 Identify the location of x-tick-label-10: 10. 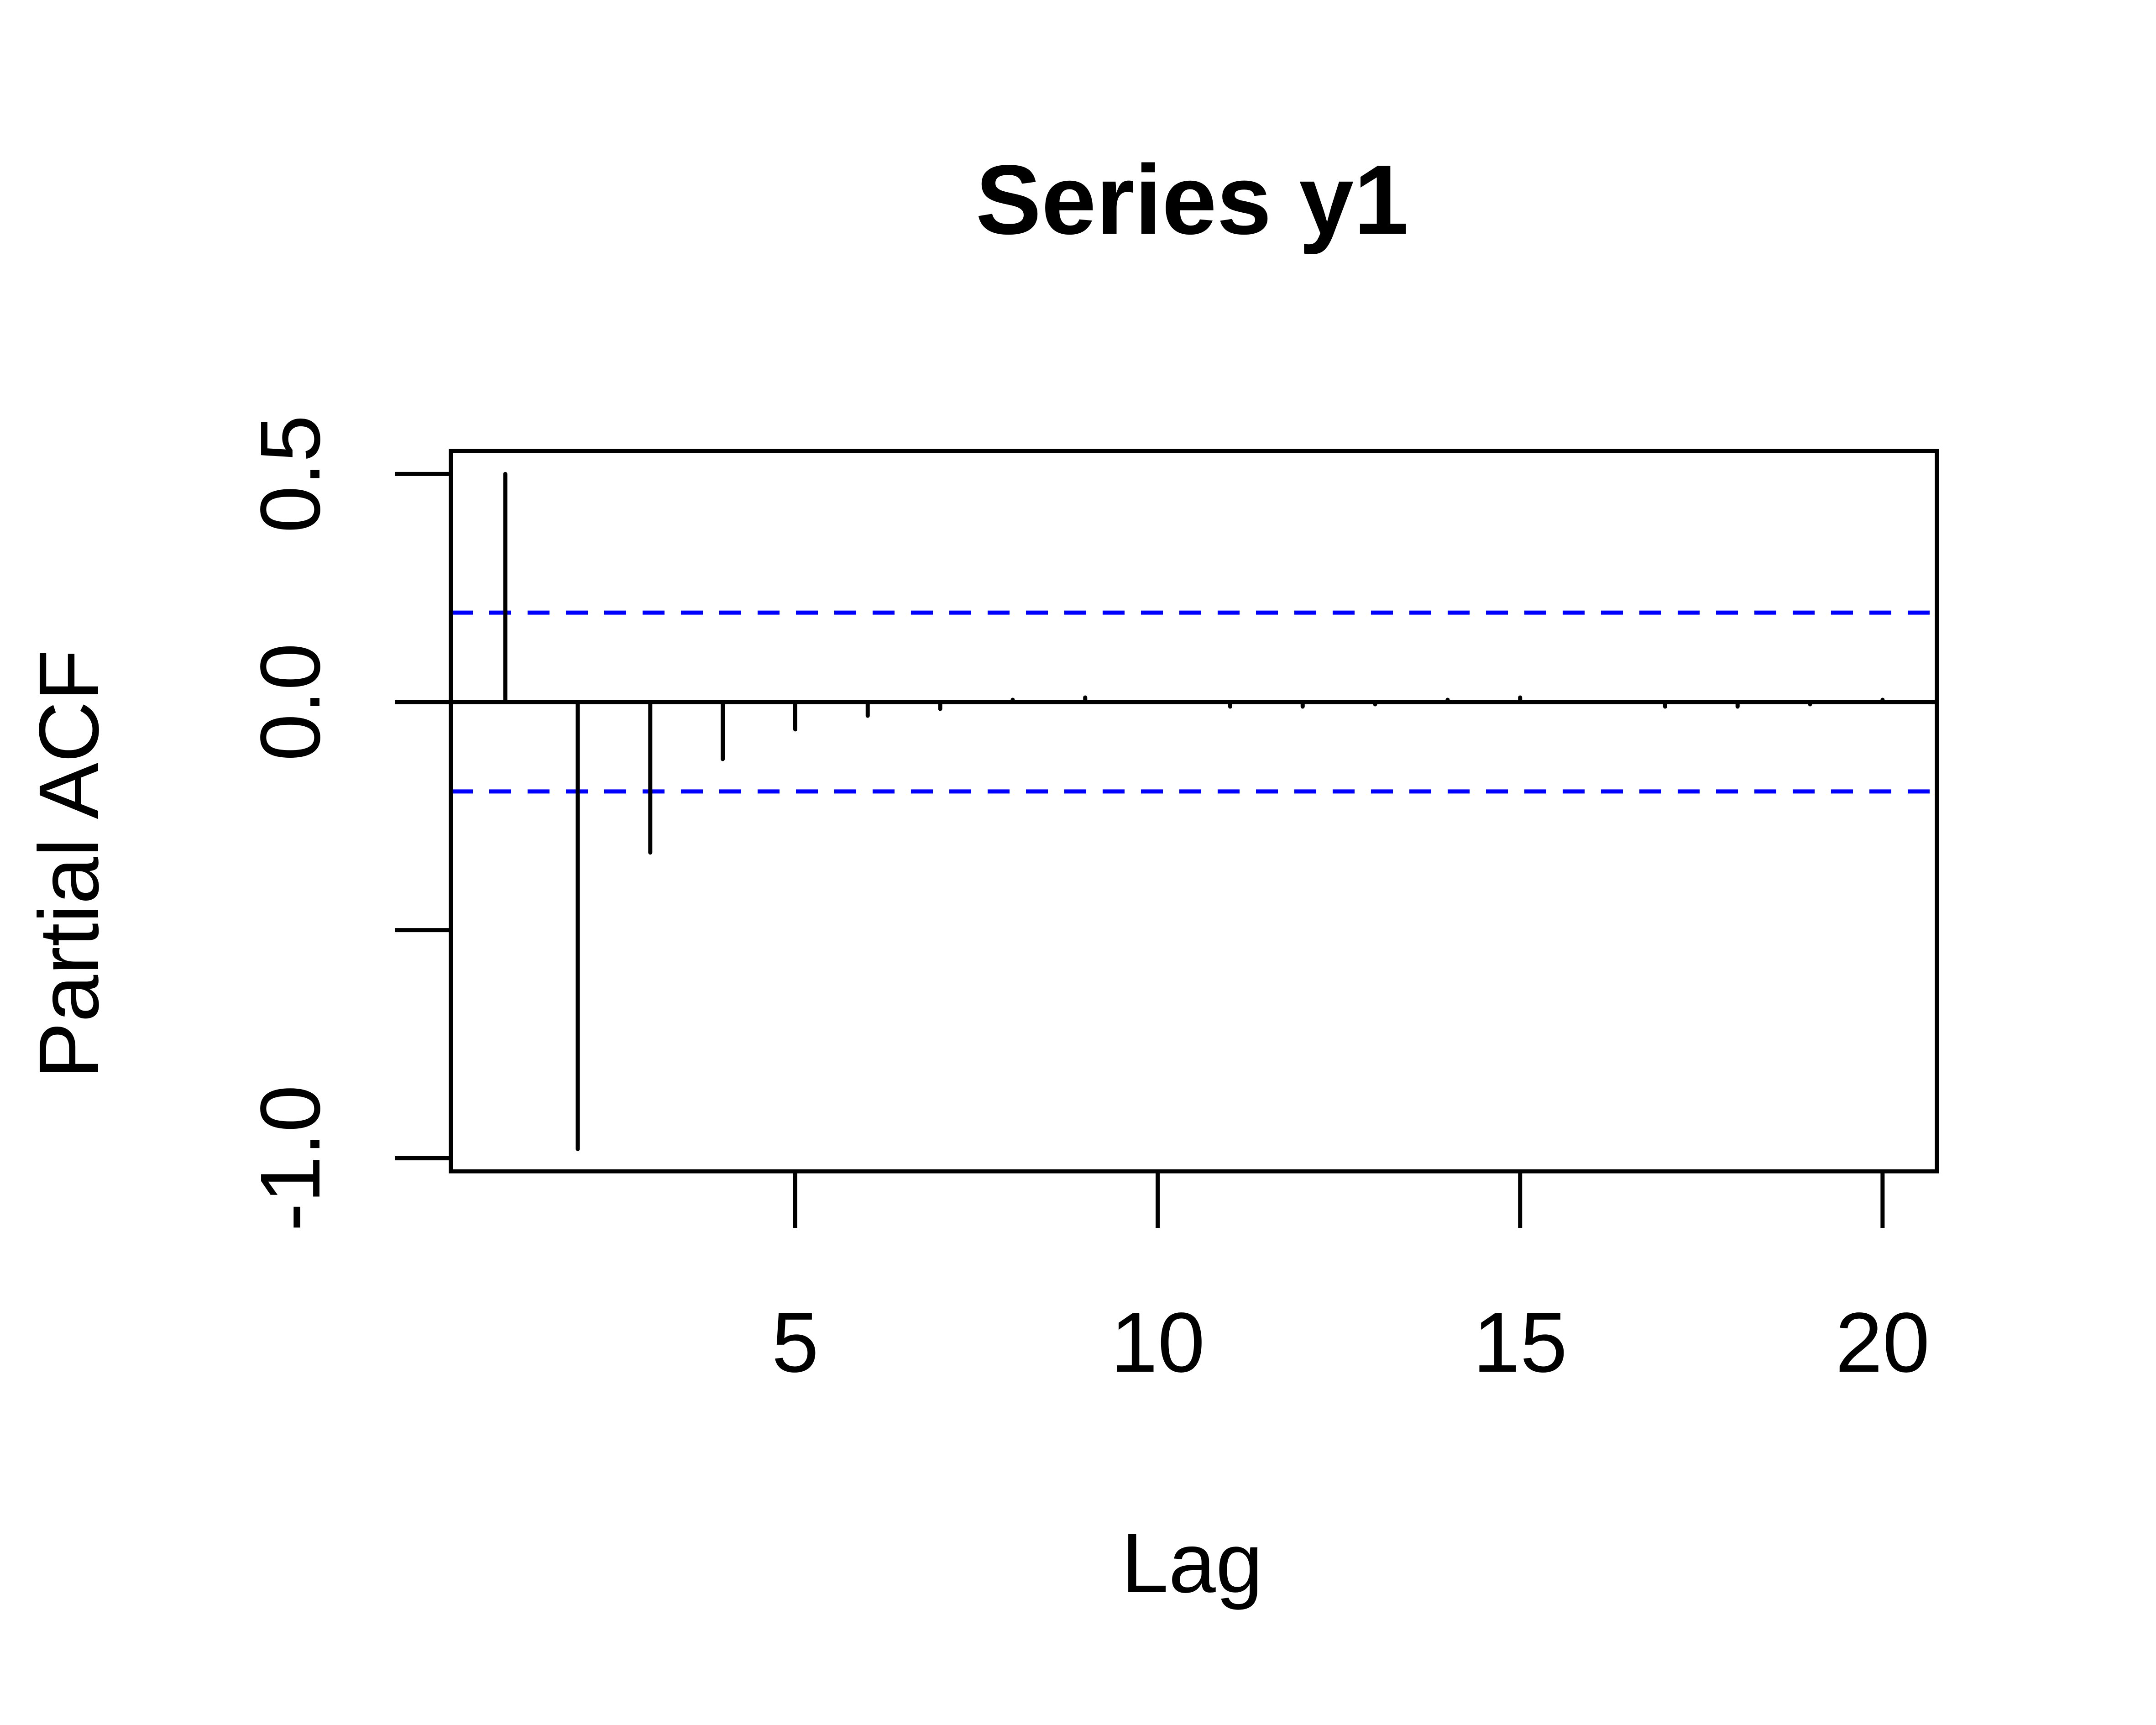
(1157, 1342).